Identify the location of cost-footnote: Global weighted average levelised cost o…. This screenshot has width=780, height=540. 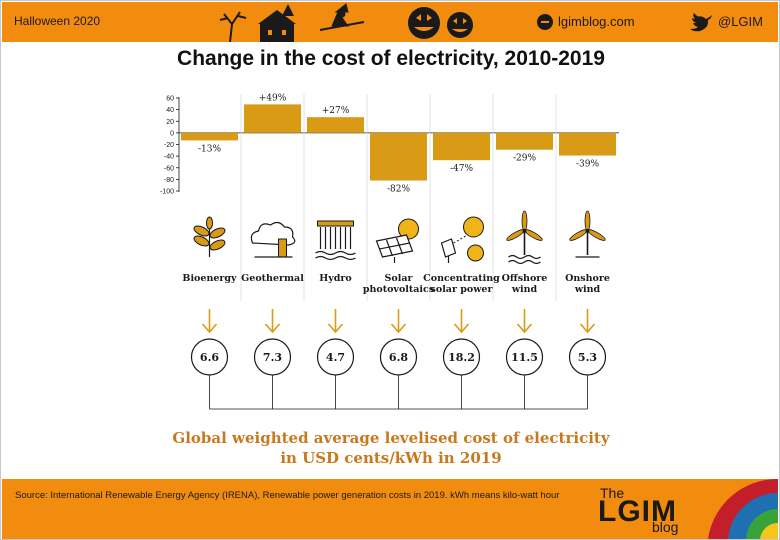
(390, 448).